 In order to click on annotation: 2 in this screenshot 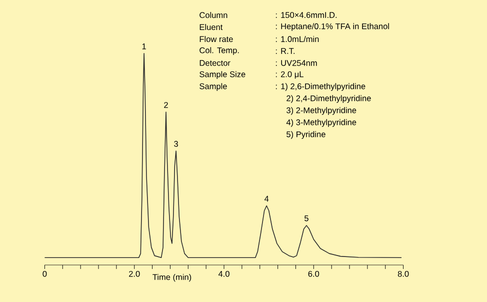, I will do `click(166, 105)`.